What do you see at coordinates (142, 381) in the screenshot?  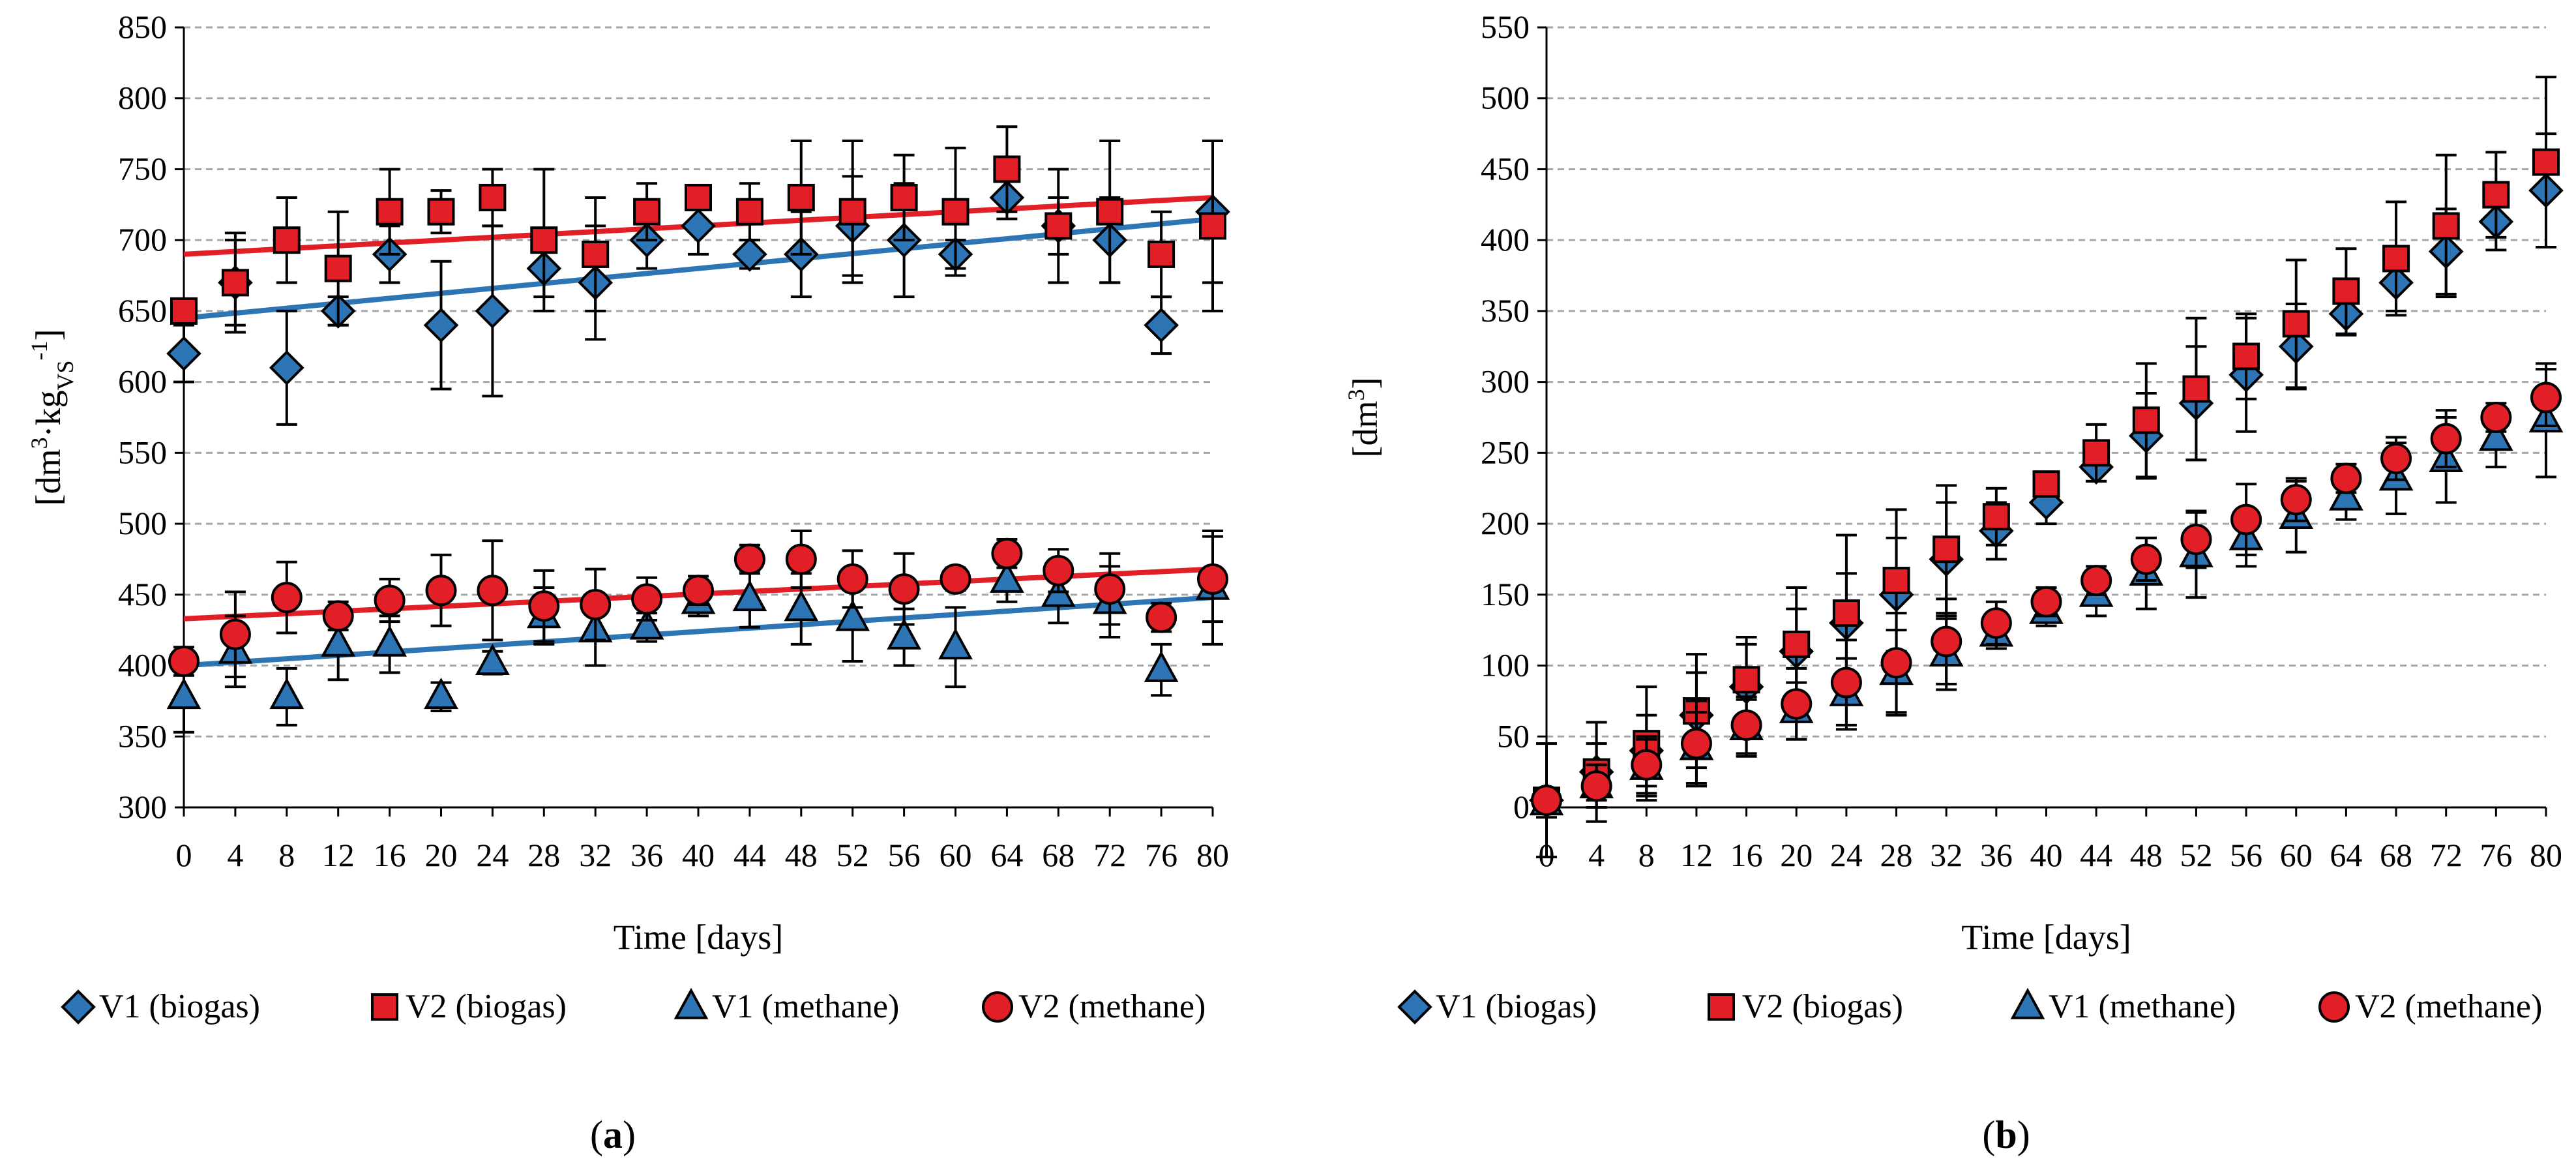 I see `y-tick-label: 600` at bounding box center [142, 381].